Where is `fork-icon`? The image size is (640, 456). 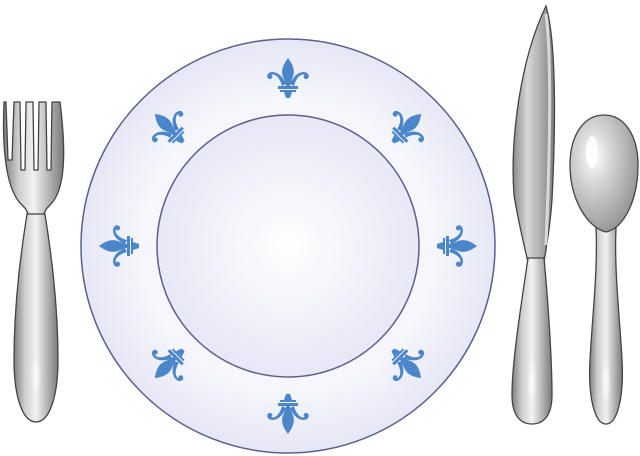 fork-icon is located at coordinates (33, 262).